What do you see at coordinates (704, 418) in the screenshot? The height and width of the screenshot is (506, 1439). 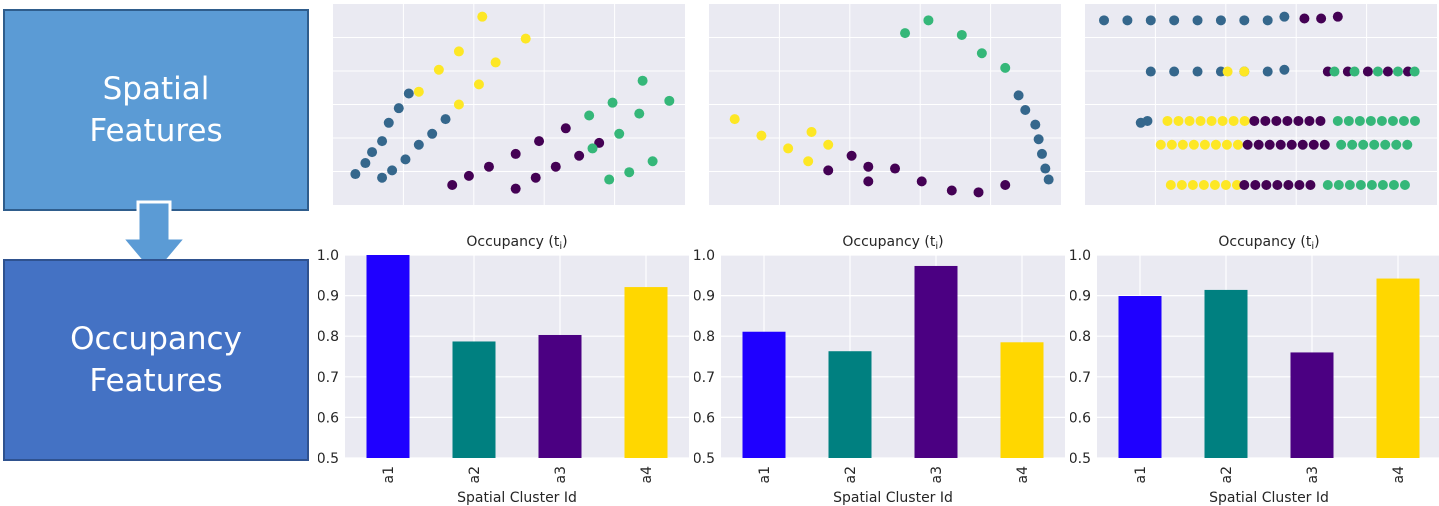 I see `y-tick-label: 0.6` at bounding box center [704, 418].